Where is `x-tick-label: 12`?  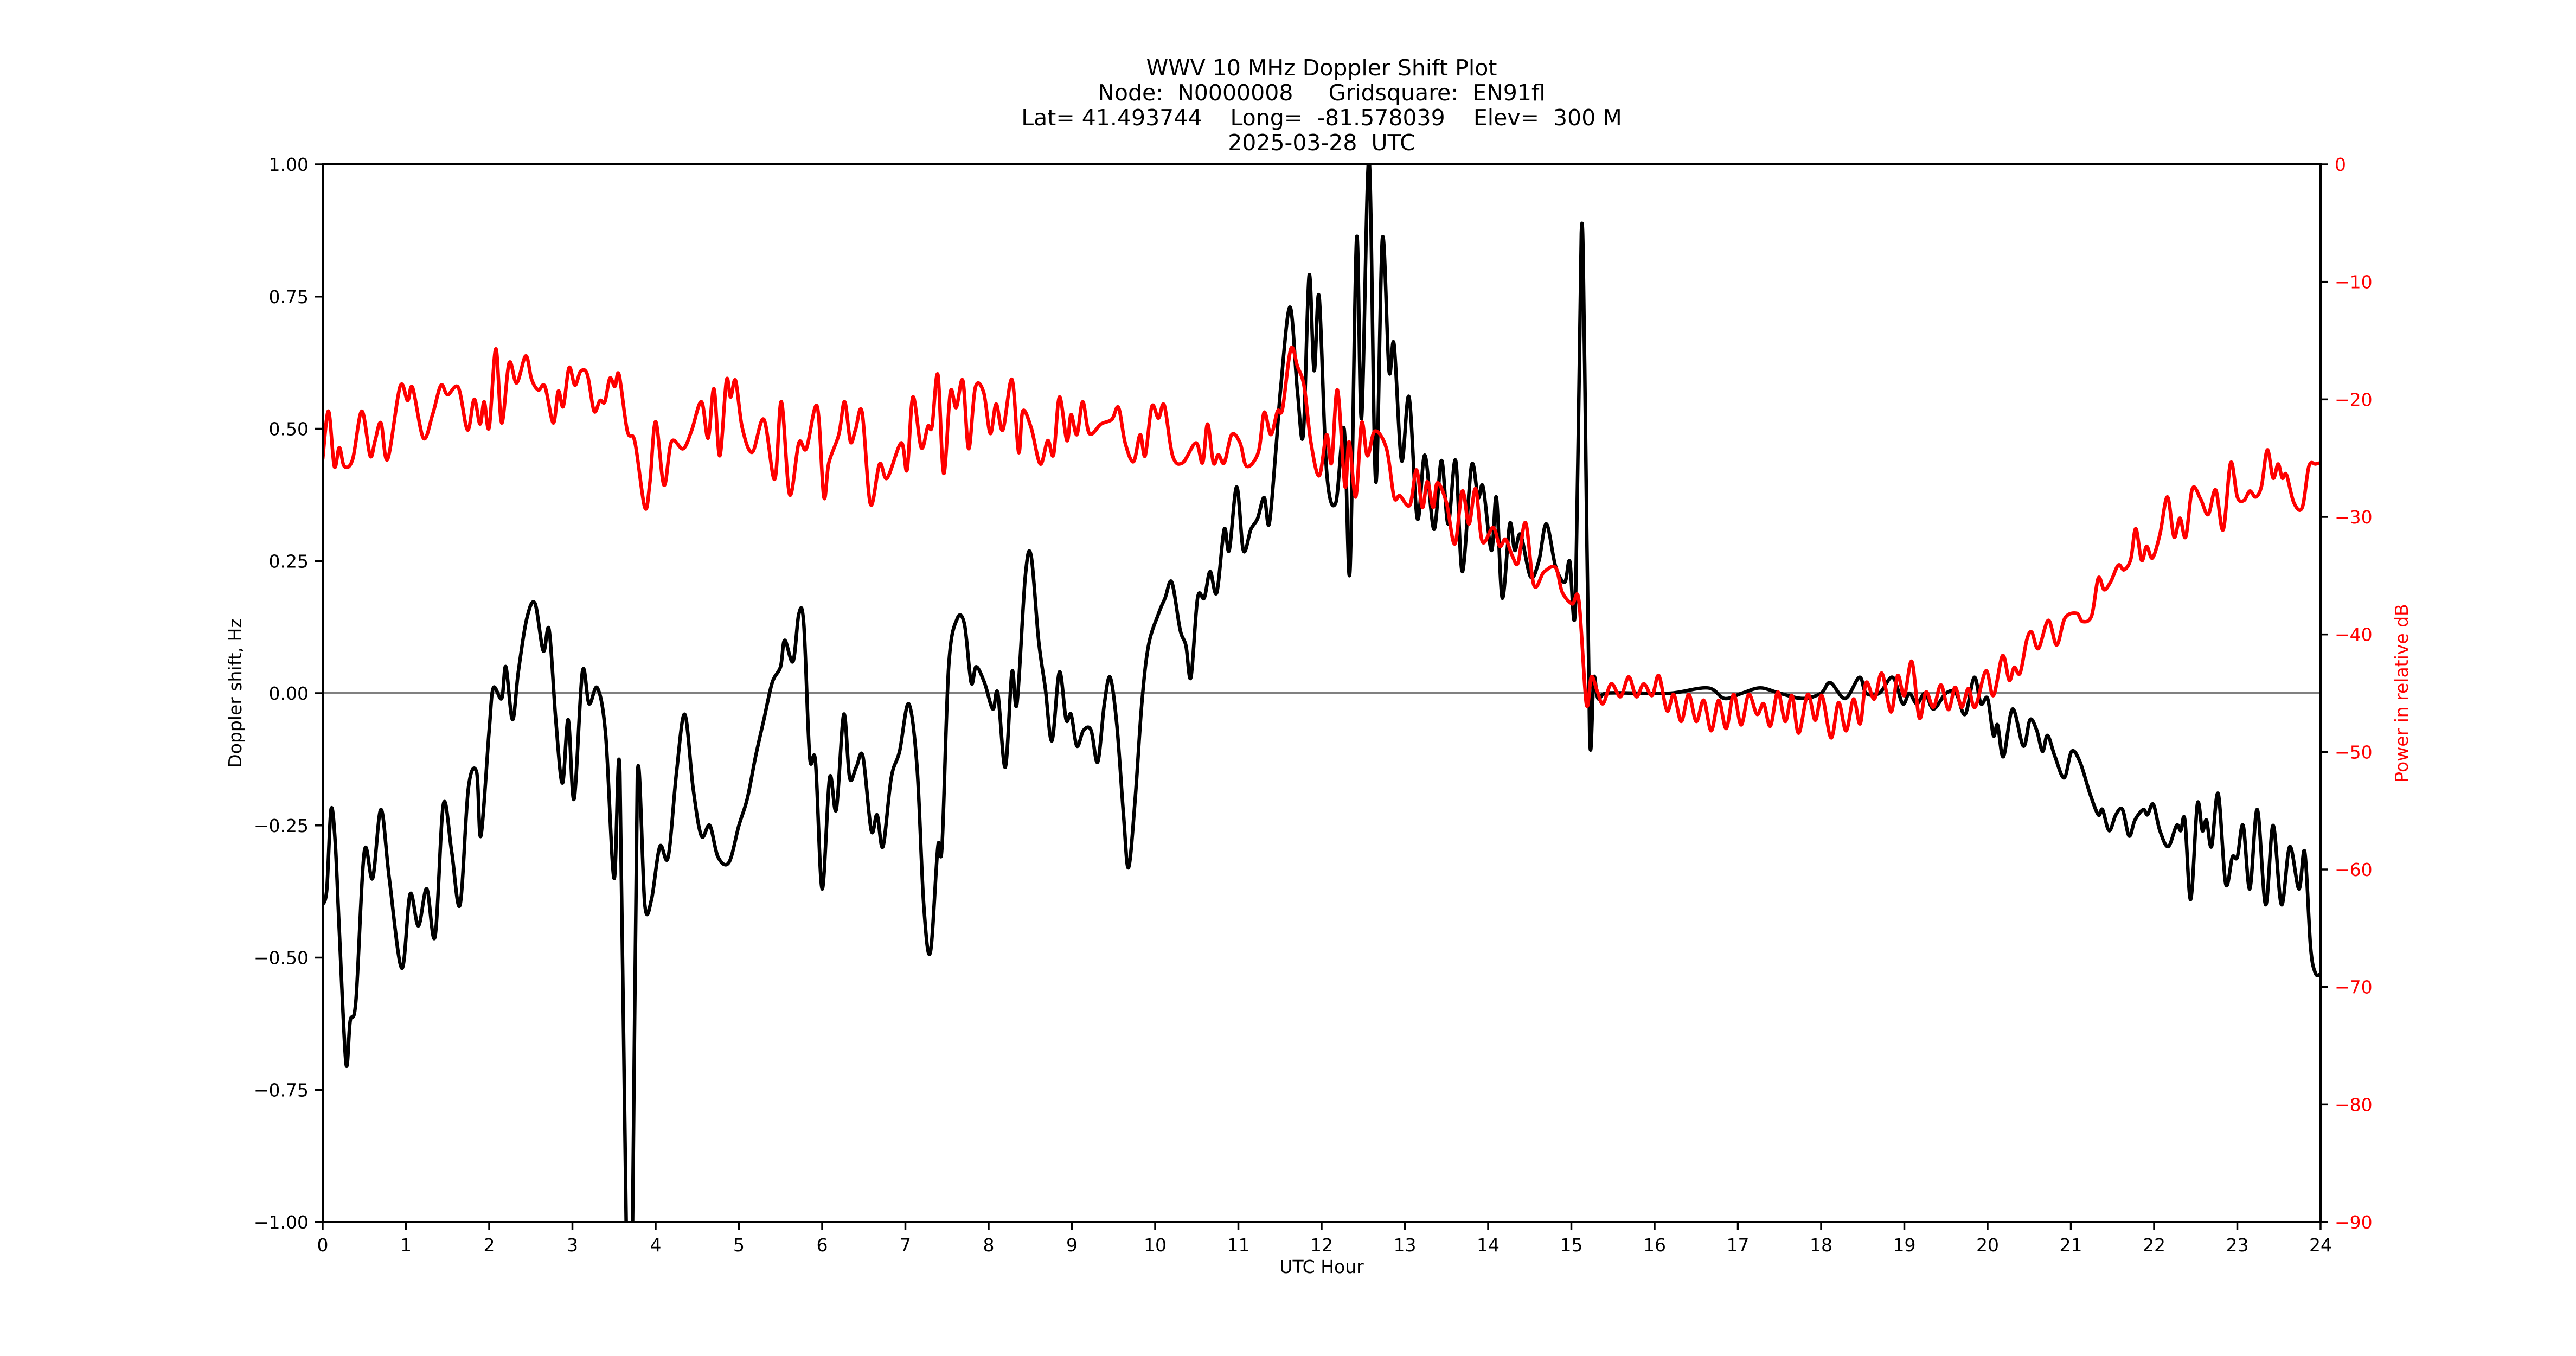
x-tick-label: 12 is located at coordinates (1321, 1245).